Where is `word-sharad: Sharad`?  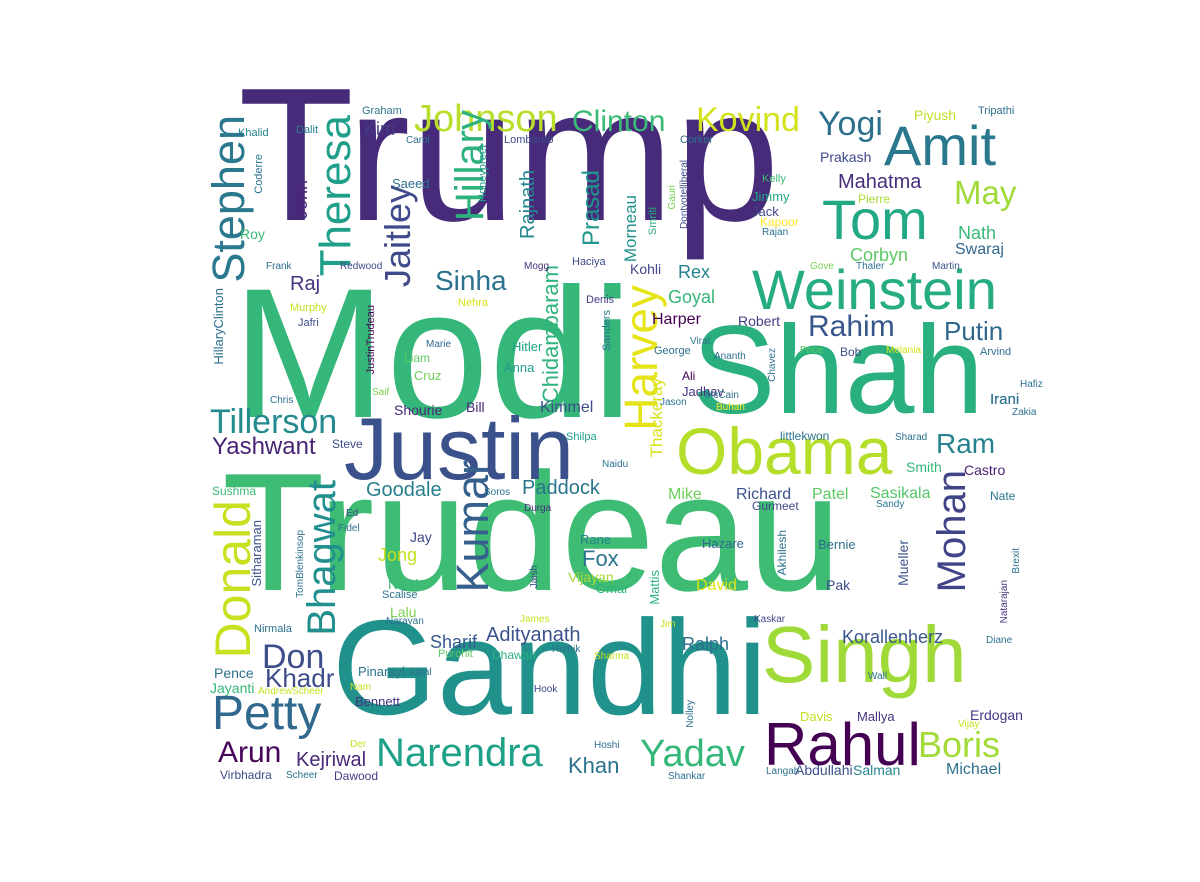 word-sharad: Sharad is located at coordinates (911, 437).